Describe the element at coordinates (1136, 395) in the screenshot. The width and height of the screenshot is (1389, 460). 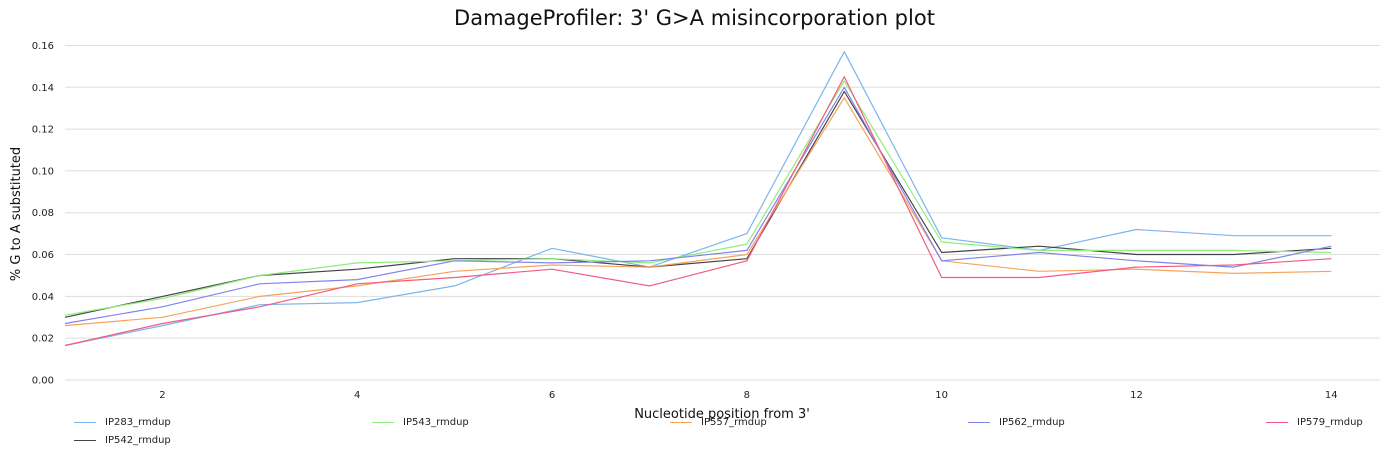
I see `x-tick-label: 12` at that location.